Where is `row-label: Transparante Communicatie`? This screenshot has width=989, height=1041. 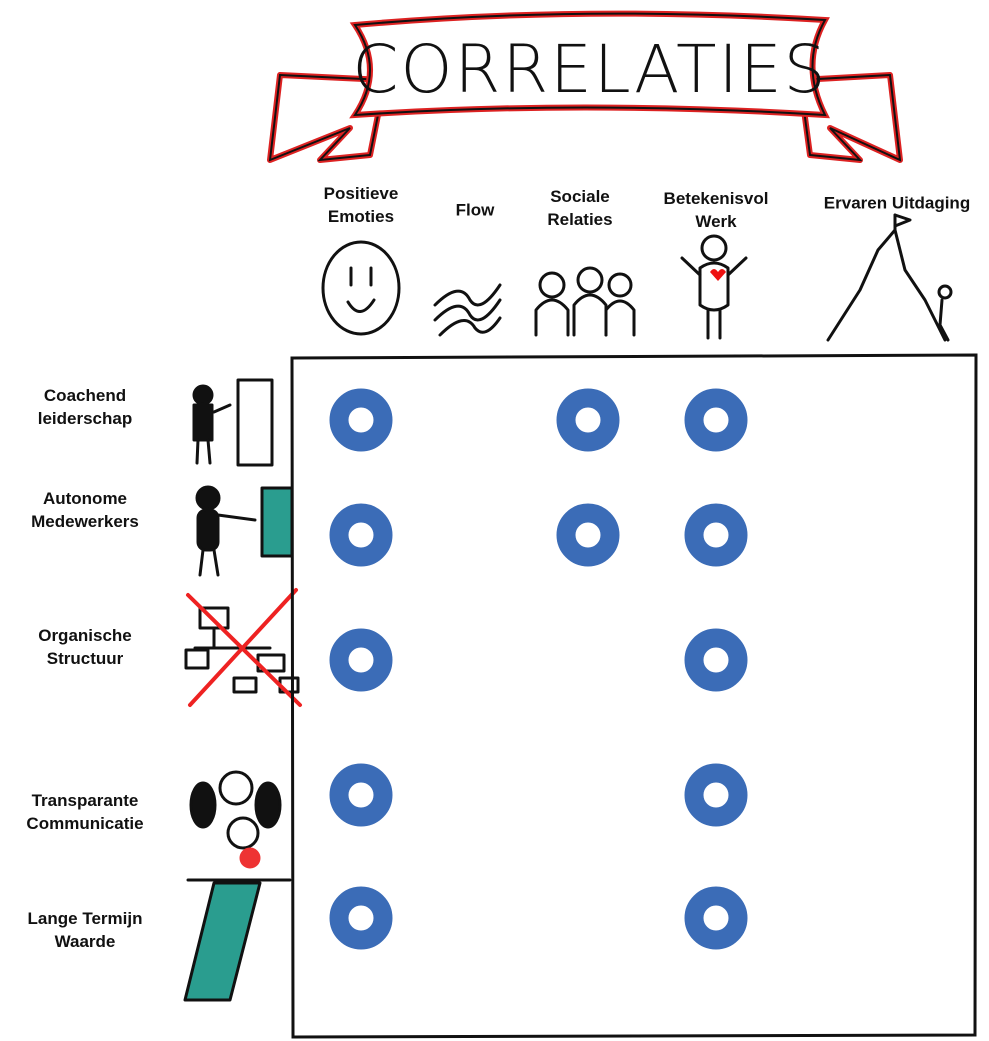 row-label: Transparante Communicatie is located at coordinates (85, 812).